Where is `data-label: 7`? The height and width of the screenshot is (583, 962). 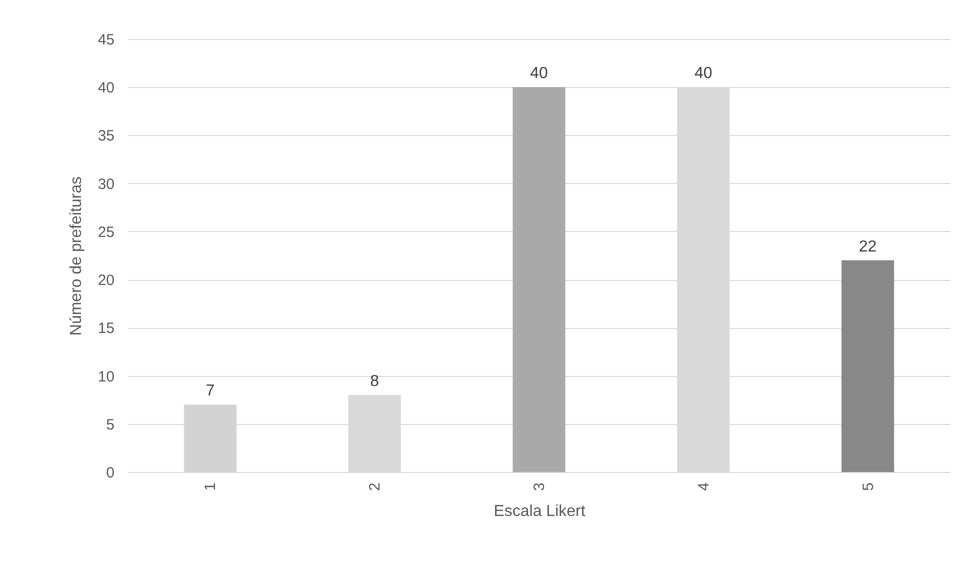
data-label: 7 is located at coordinates (210, 391).